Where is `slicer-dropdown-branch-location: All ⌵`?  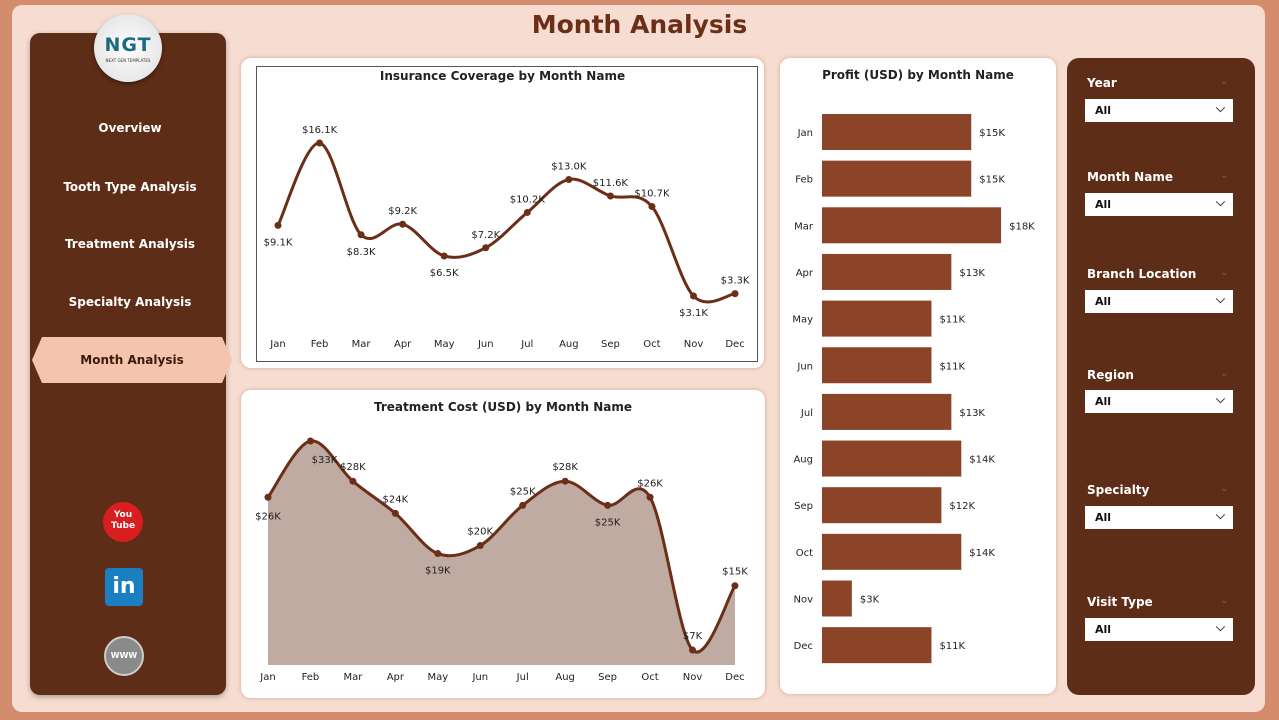 slicer-dropdown-branch-location: All ⌵ is located at coordinates (1159, 301).